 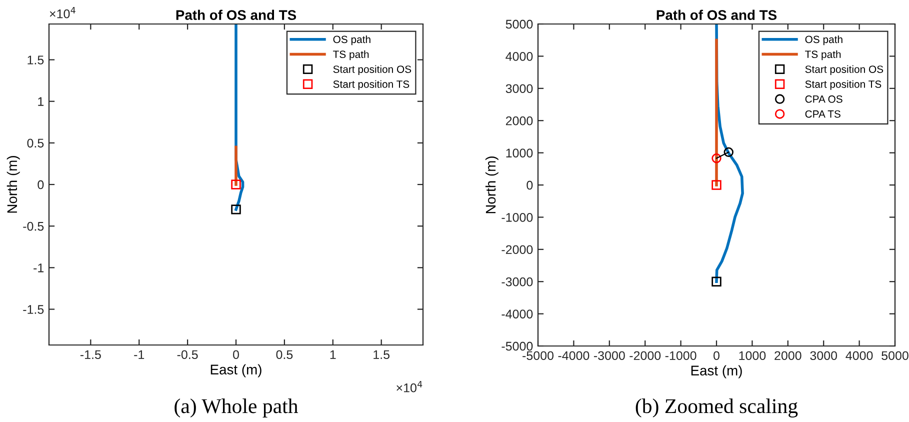 What do you see at coordinates (680, 355) in the screenshot?
I see `x-tick-label: -1000` at bounding box center [680, 355].